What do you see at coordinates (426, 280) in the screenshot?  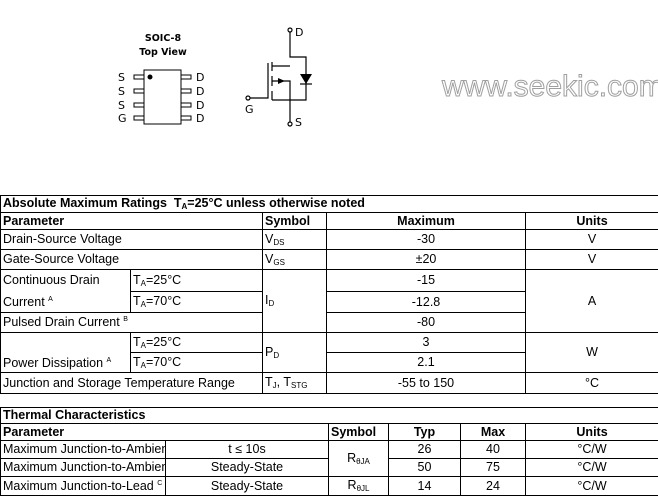 I see `maximum: -15` at bounding box center [426, 280].